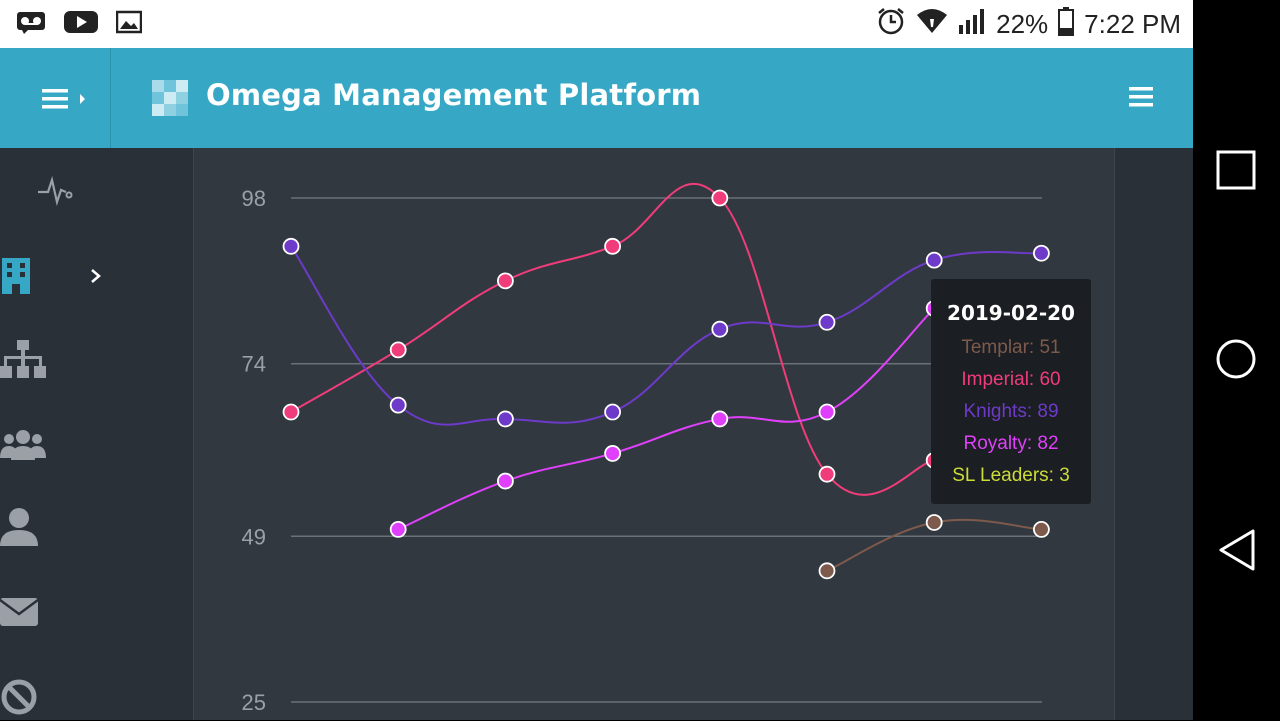 The height and width of the screenshot is (721, 1280). Describe the element at coordinates (19, 697) in the screenshot. I see `ban-icon` at that location.